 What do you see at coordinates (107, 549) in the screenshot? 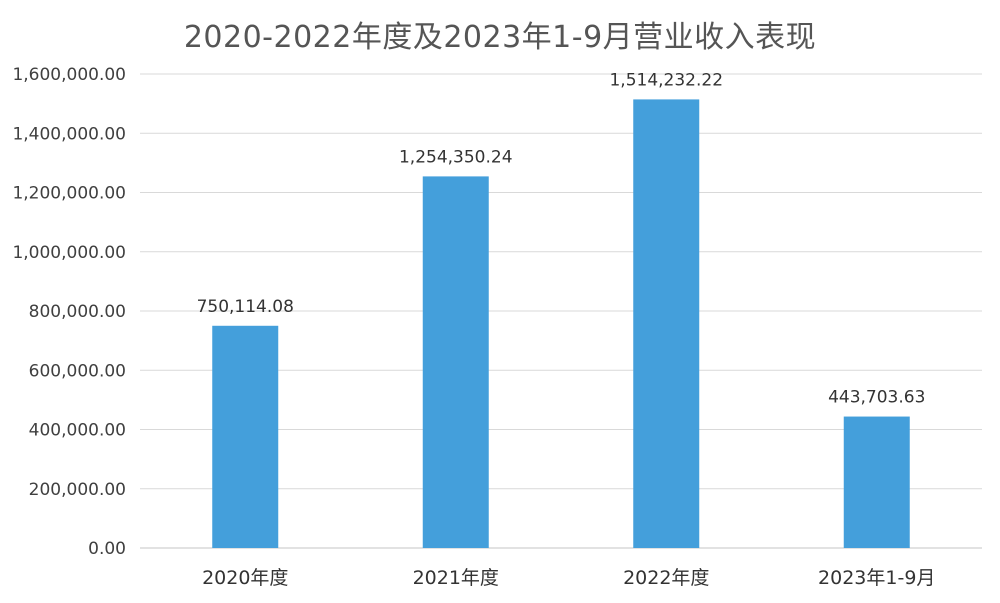
I see `y-tick-label: 0.00` at bounding box center [107, 549].